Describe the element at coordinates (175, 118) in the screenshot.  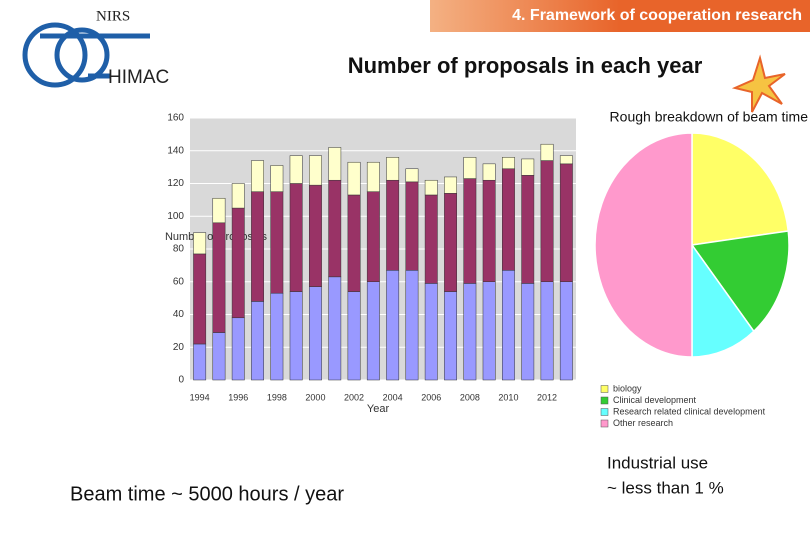
I see `y-tick-label: 160` at that location.